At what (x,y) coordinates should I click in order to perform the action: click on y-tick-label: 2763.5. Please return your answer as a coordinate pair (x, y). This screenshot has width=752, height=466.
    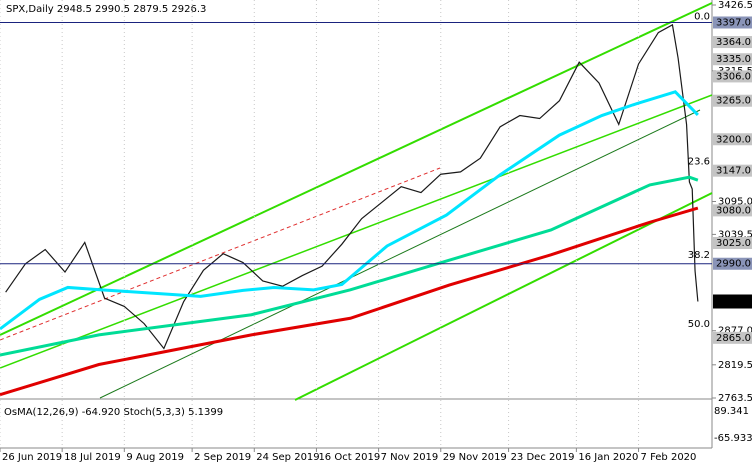
    Looking at the image, I should click on (735, 398).